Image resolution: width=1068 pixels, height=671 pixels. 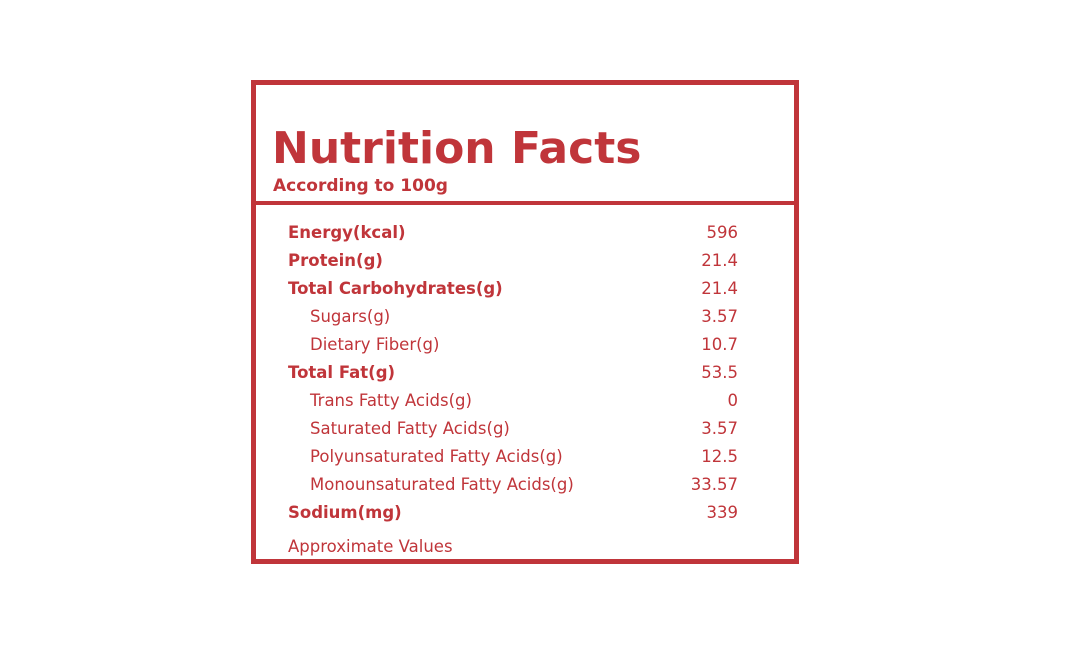 I want to click on nutrient-value: 12.5, so click(x=719, y=456).